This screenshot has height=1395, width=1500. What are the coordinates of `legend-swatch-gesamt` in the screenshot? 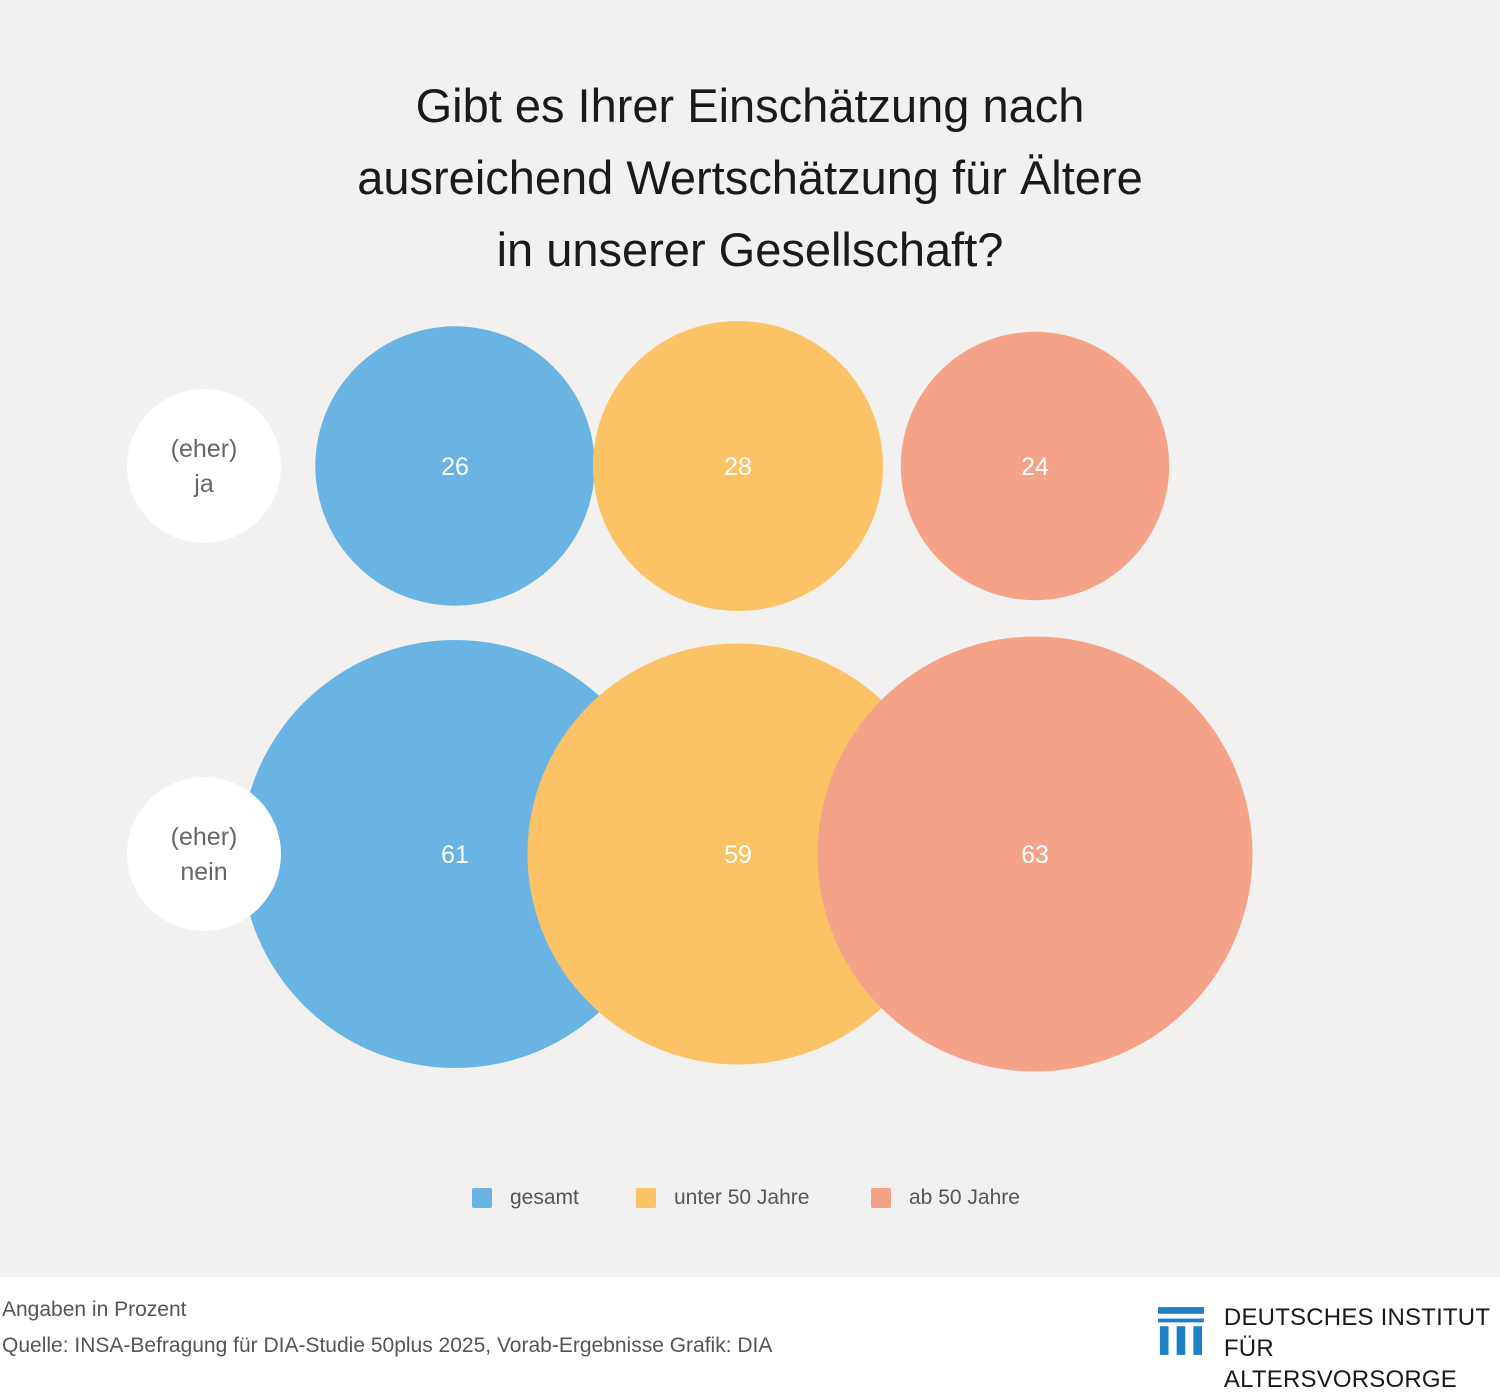 It's located at (482, 1198).